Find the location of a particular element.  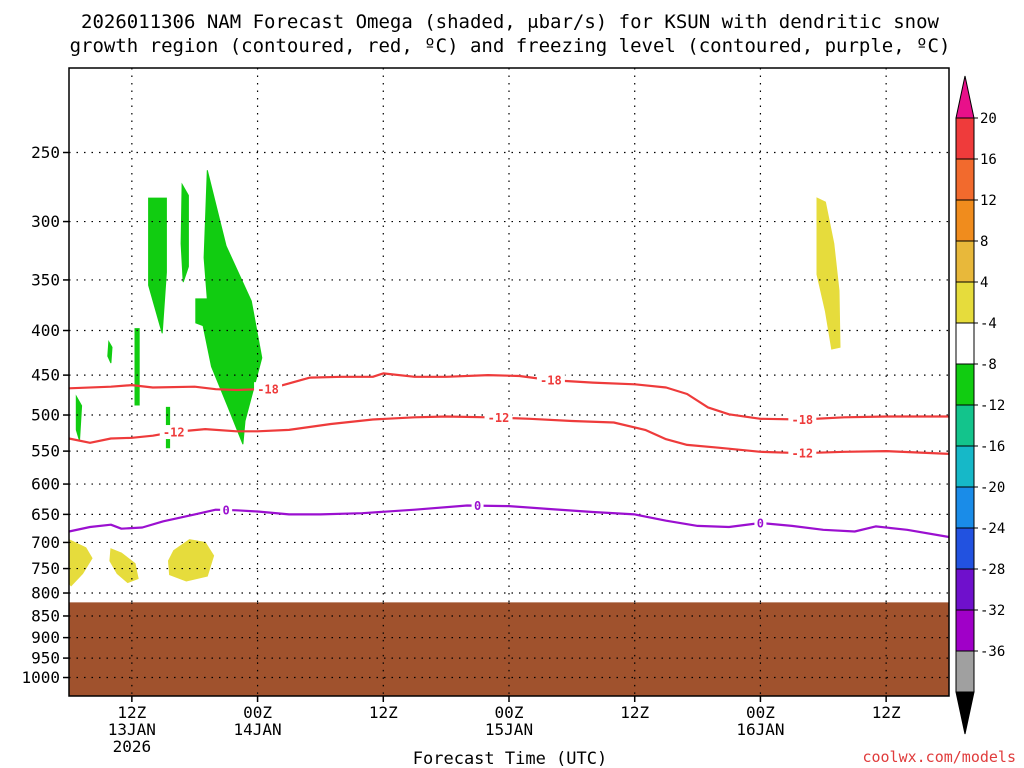

x-tick-label-1-0: 00Z is located at coordinates (257, 712).